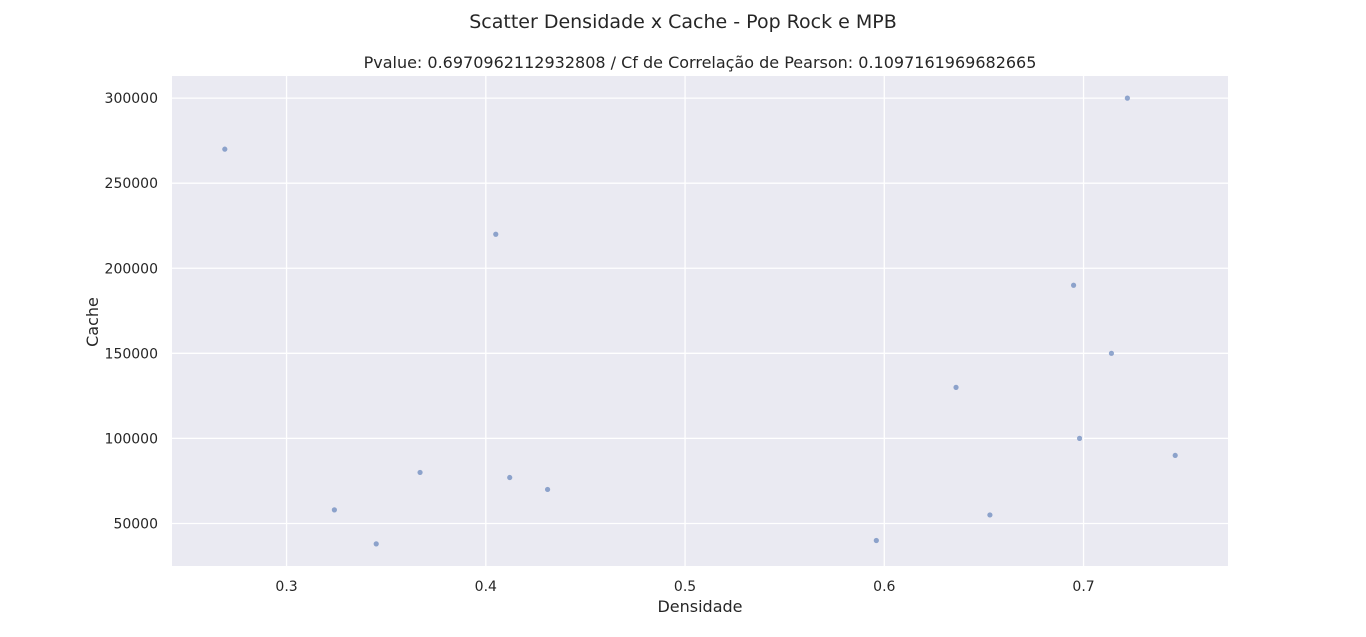 The width and height of the screenshot is (1366, 637). What do you see at coordinates (131, 439) in the screenshot?
I see `y-tick-label: 100000` at bounding box center [131, 439].